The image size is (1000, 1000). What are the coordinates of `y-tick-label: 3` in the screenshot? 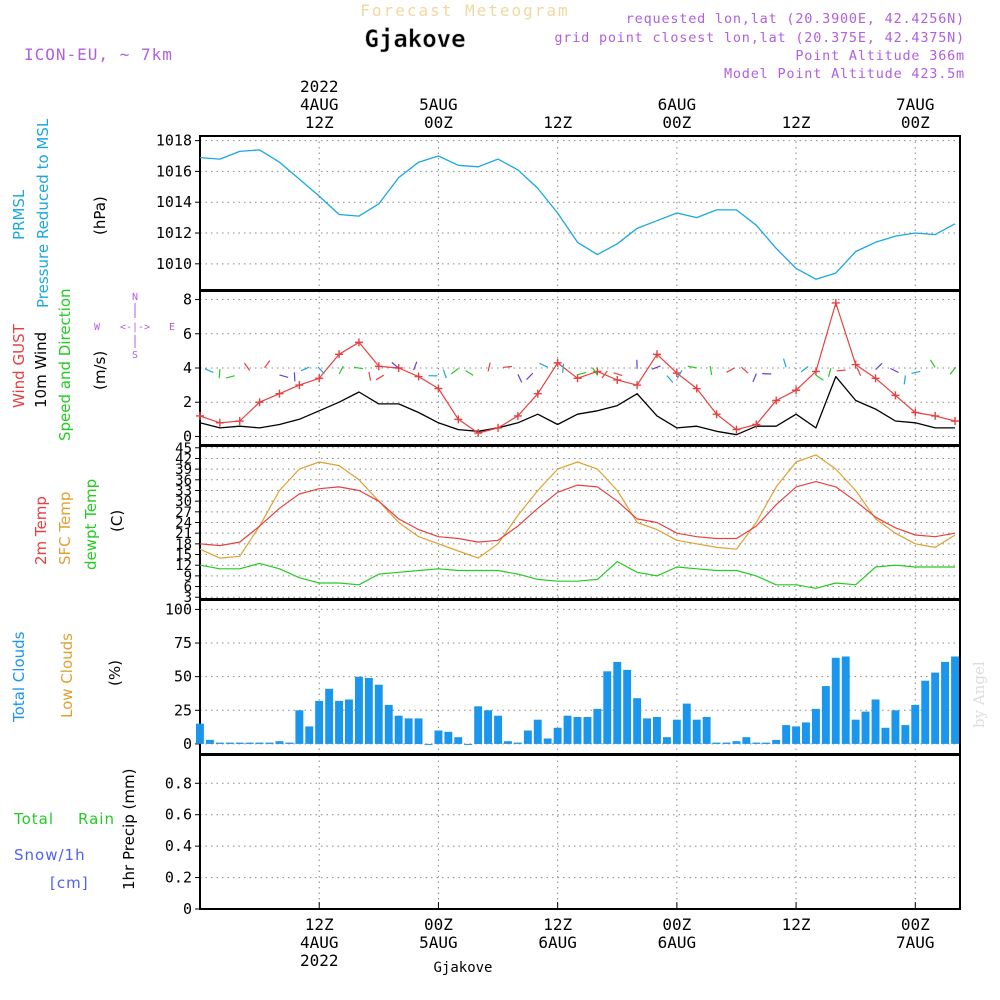 It's located at (188, 598).